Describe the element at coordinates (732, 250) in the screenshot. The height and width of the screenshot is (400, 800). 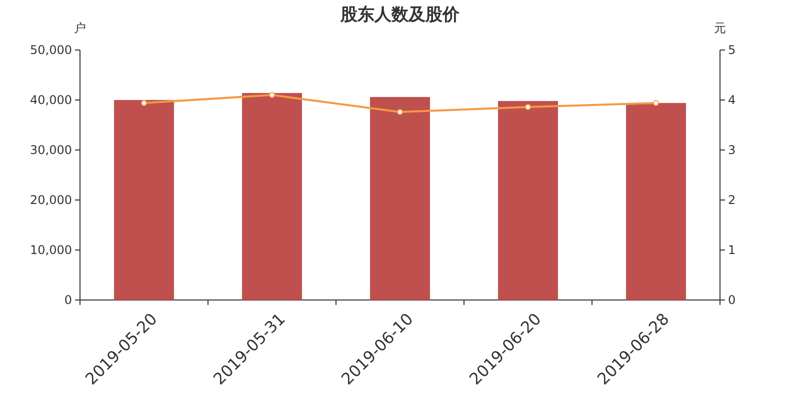
I see `y2-tick-label: 1` at that location.